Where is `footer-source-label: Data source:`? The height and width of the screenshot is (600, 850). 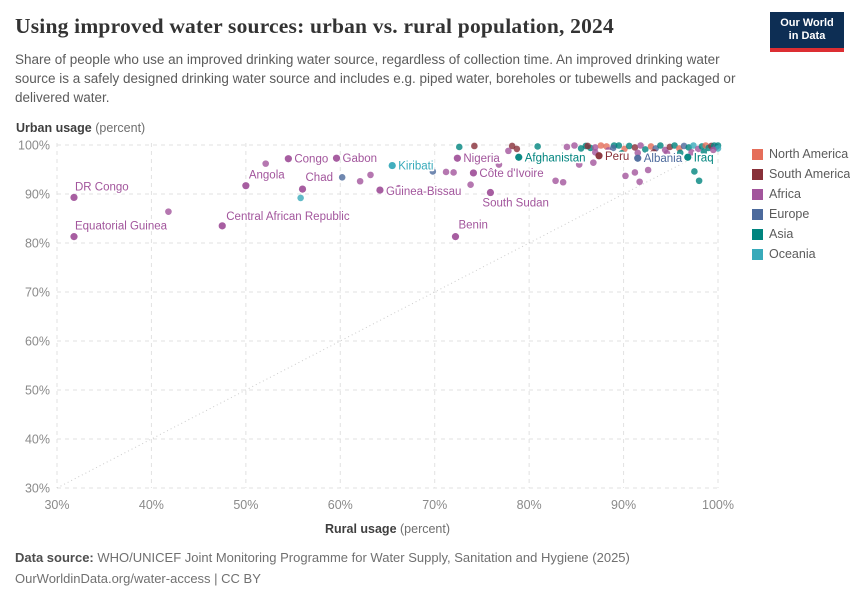 footer-source-label: Data source: is located at coordinates (54, 557).